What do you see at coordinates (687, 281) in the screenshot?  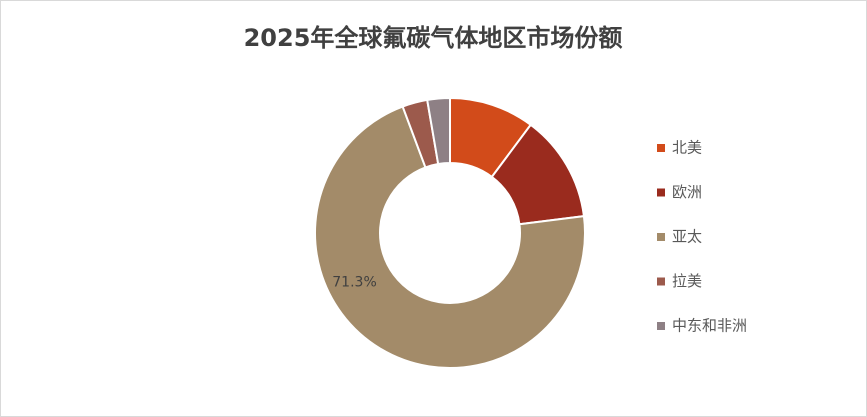 I see `legend-label: 拉美` at bounding box center [687, 281].